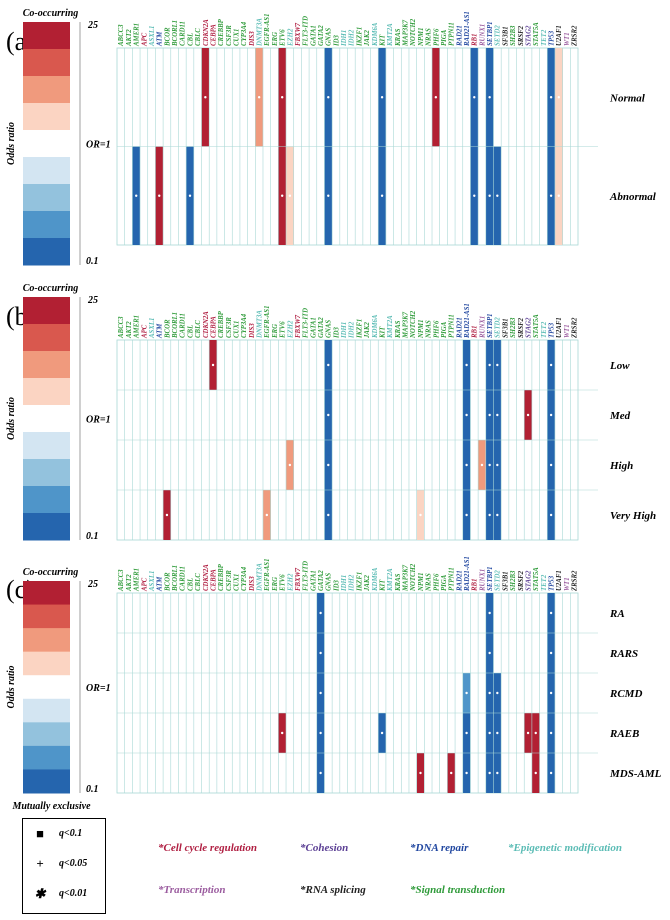 Image resolution: width=670 pixels, height=920 pixels. I want to click on category-cohesion: *Cohesion, so click(324, 848).